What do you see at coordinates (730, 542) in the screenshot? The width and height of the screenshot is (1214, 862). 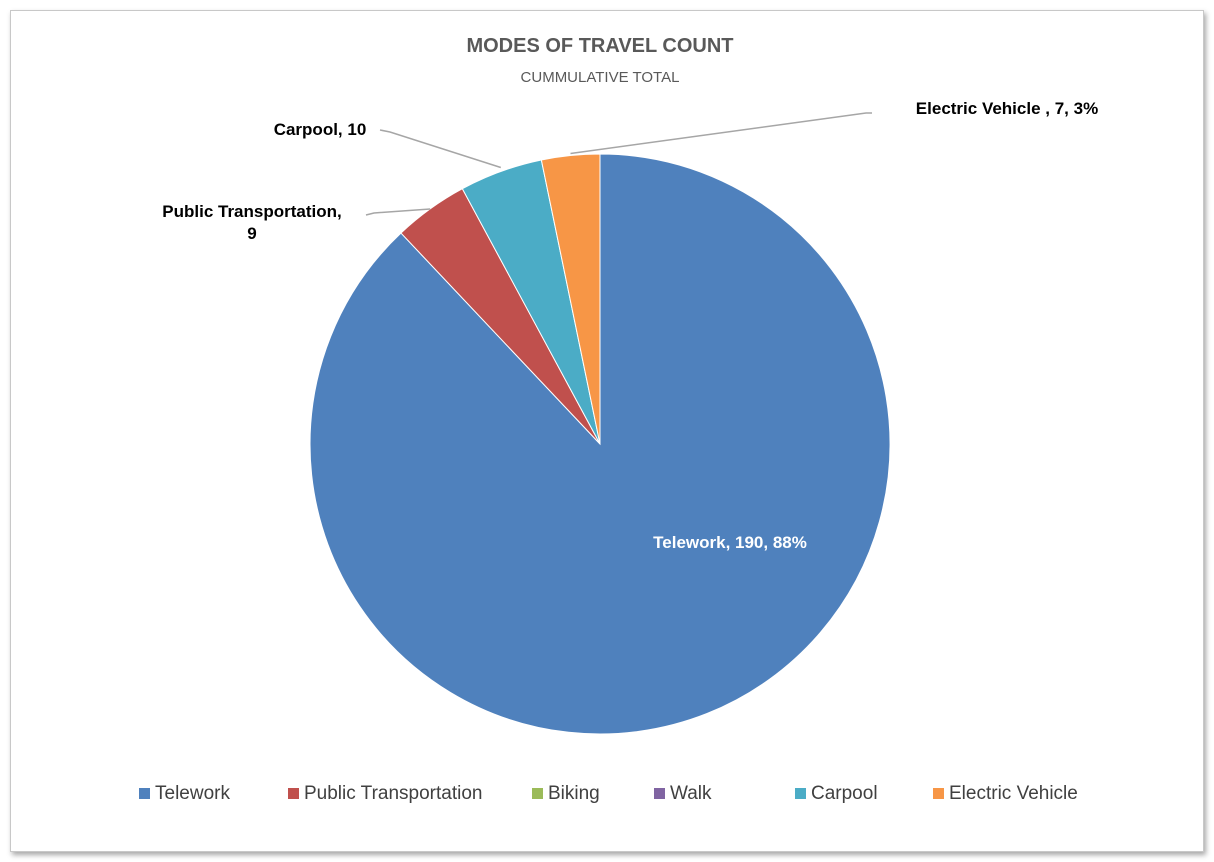 I see `data-label-telework: Telework, 190, 88%` at bounding box center [730, 542].